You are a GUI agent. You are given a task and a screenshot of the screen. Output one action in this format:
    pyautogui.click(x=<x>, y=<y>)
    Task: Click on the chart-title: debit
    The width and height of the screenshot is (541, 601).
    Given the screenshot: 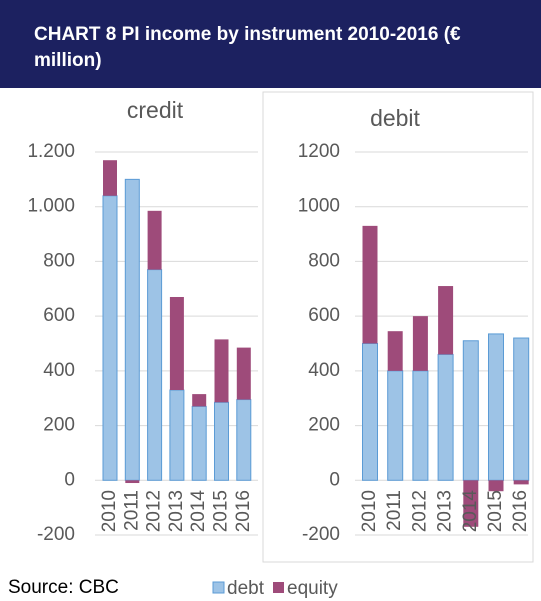 What is the action you would take?
    pyautogui.click(x=395, y=118)
    